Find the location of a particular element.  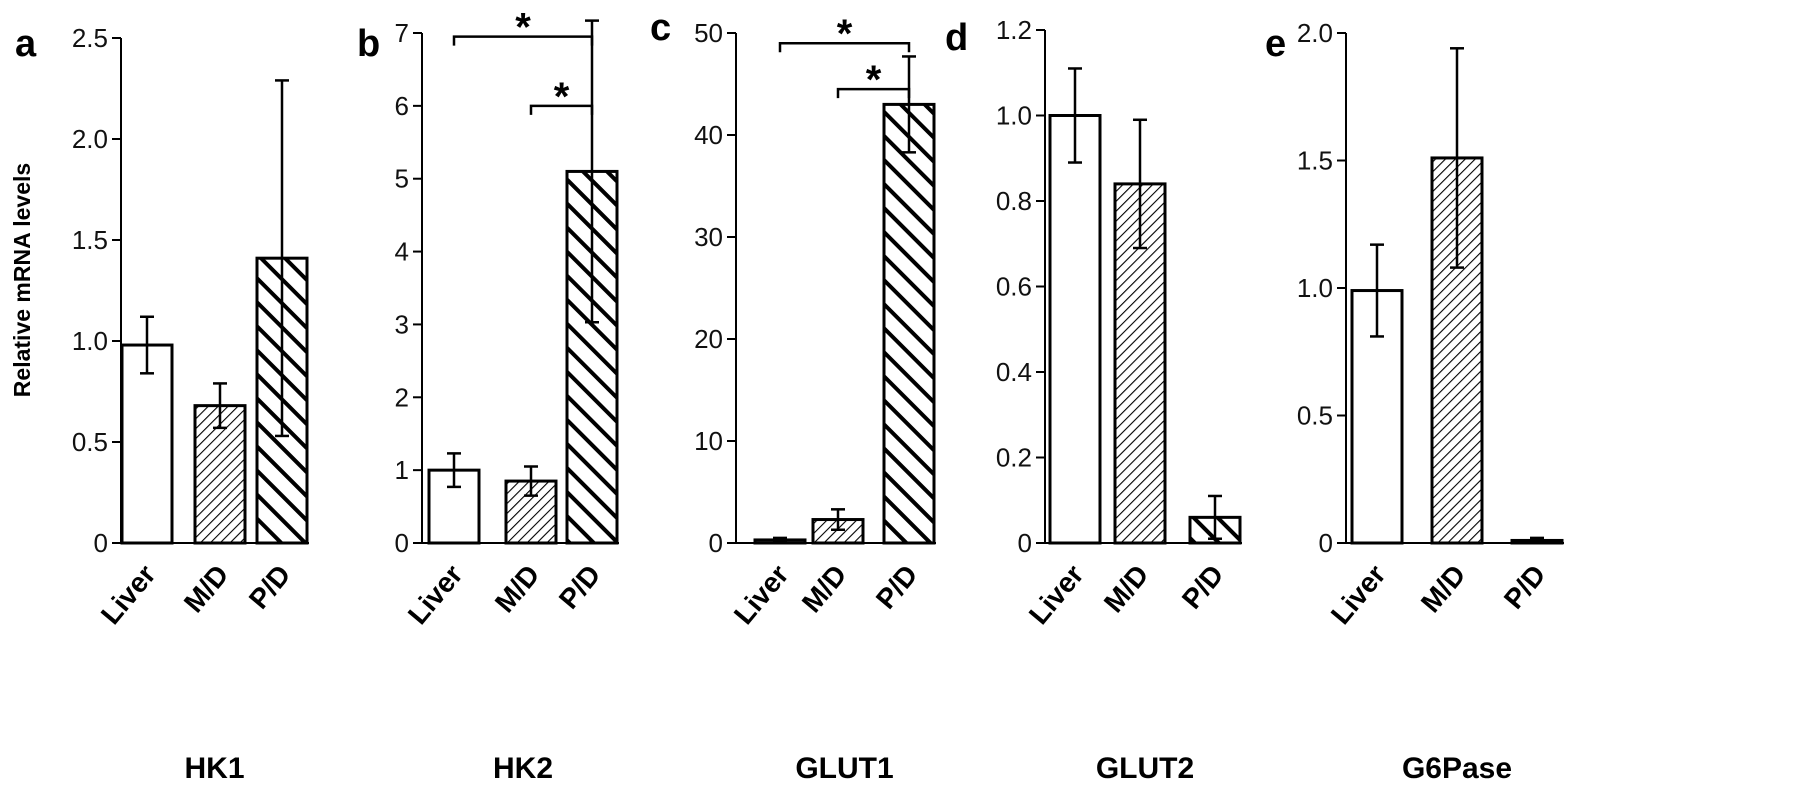

y-tick-label: 2.5 is located at coordinates (90, 38).